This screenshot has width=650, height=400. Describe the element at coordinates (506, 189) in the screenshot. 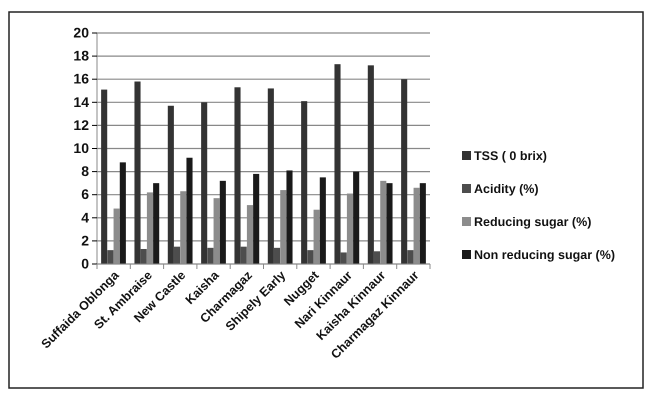

I see `legend-label: Acidity (%)` at that location.